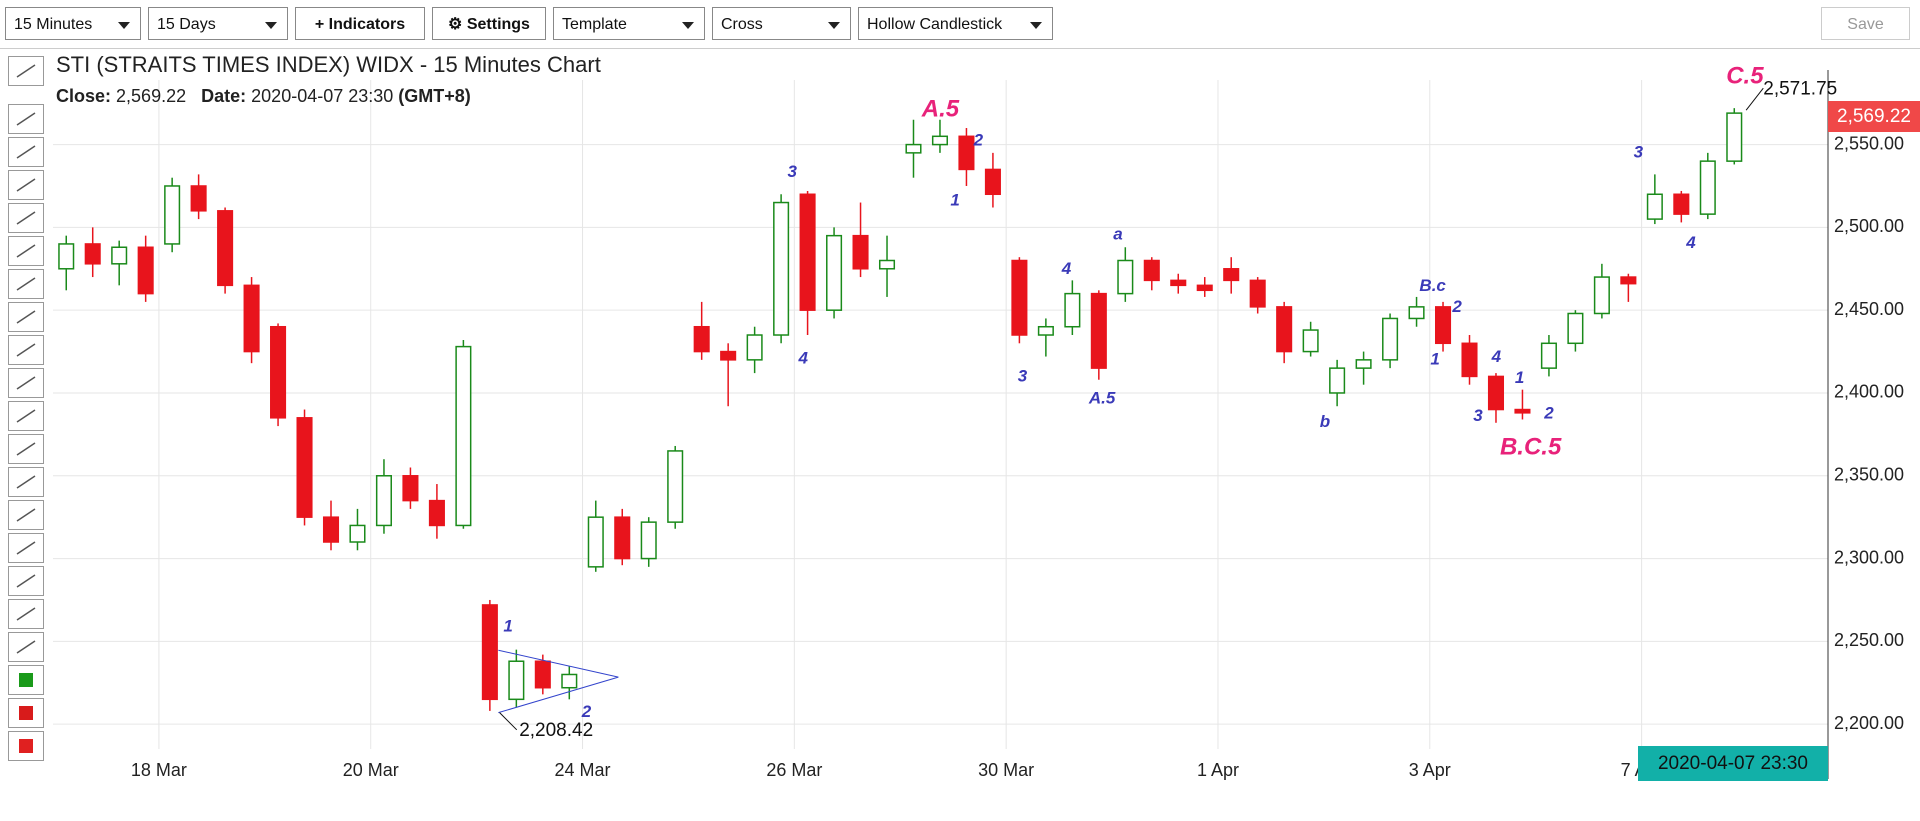 The width and height of the screenshot is (1920, 821). I want to click on y-tick-label: 2,300.00, so click(1869, 557).